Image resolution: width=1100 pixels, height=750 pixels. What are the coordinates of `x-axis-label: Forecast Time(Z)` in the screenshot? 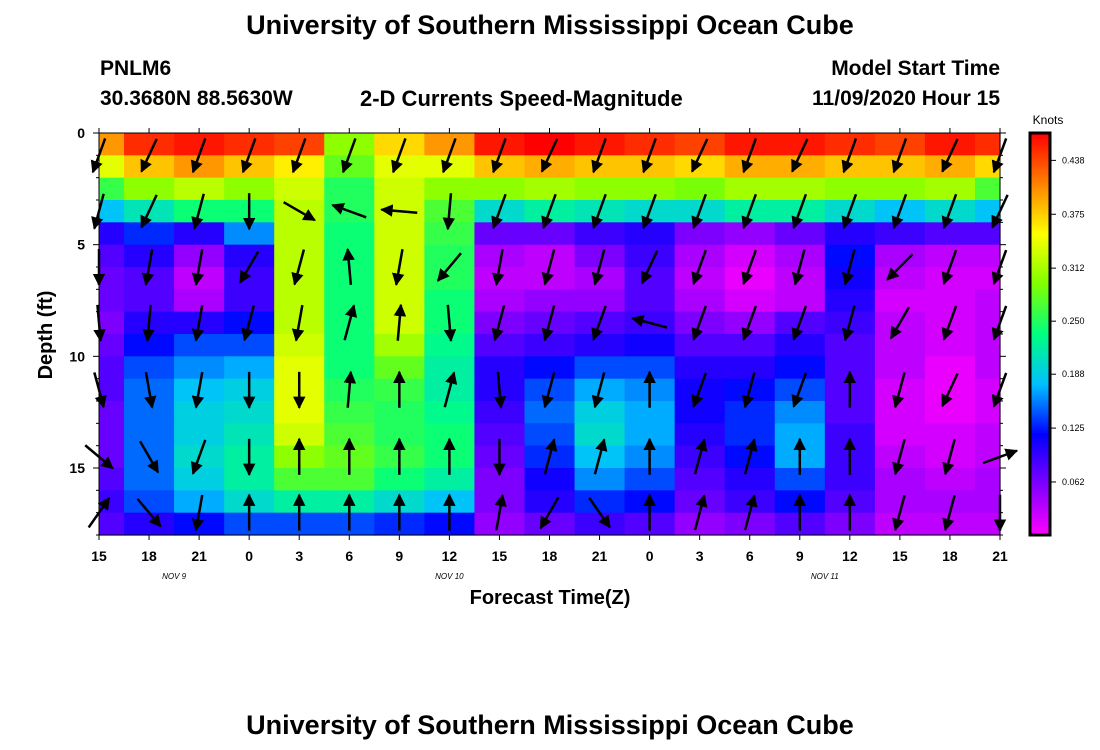 It's located at (550, 598).